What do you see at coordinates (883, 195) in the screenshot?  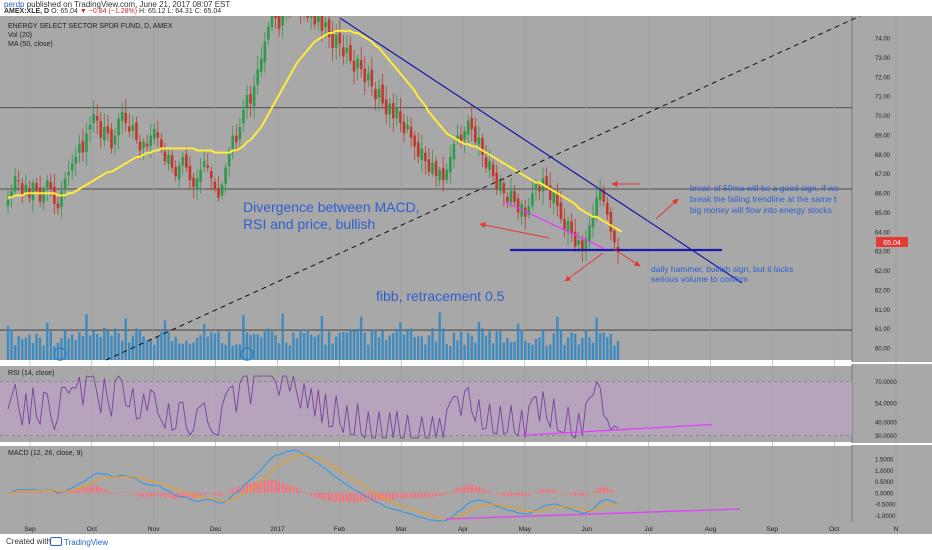 I see `price-tick-label: 66.00` at bounding box center [883, 195].